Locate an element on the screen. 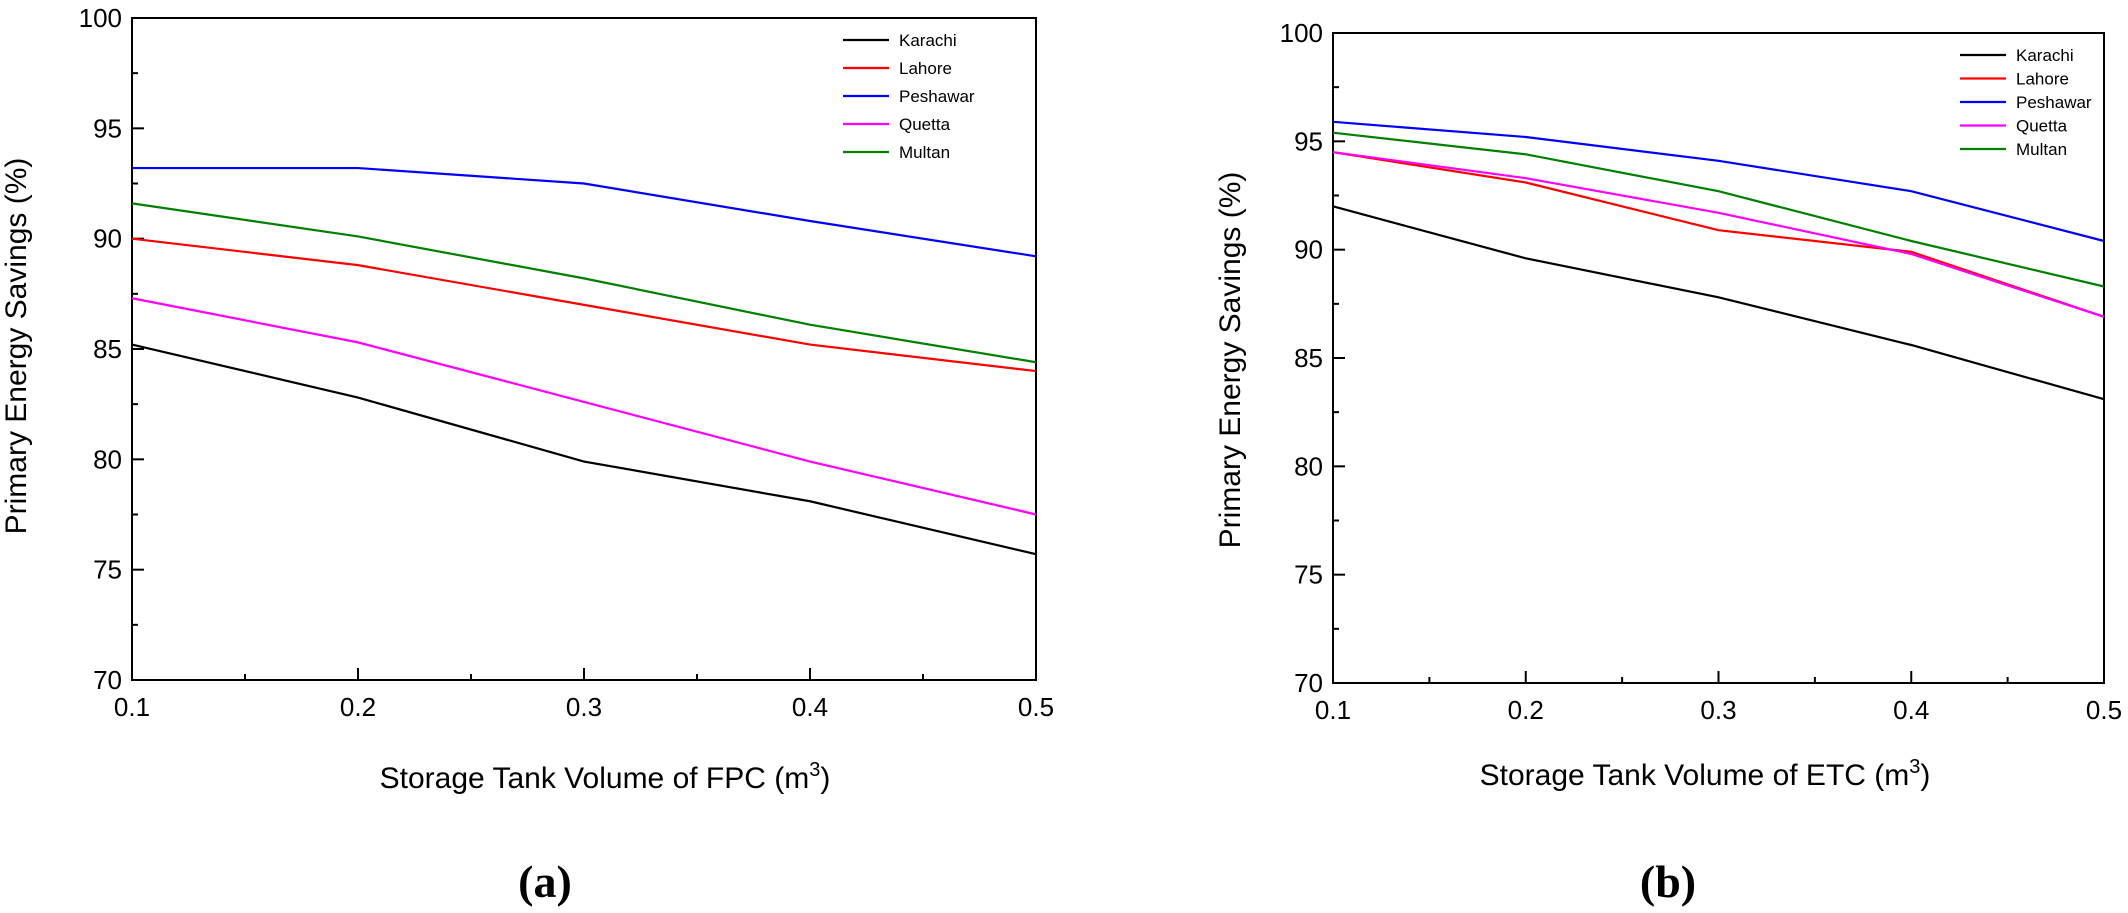 The height and width of the screenshot is (913, 2128). panel-label: (b) is located at coordinates (1668, 881).